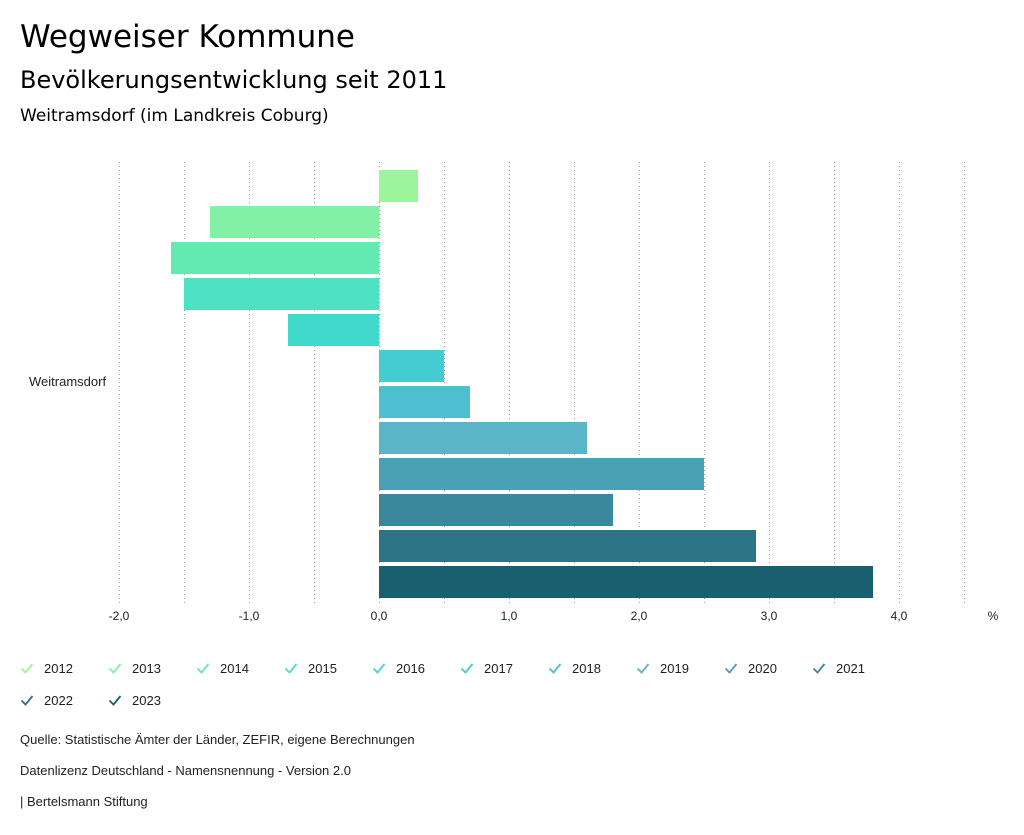 Image resolution: width=1024 pixels, height=835 pixels. Describe the element at coordinates (294, 222) in the screenshot. I see `bar-2013` at that location.